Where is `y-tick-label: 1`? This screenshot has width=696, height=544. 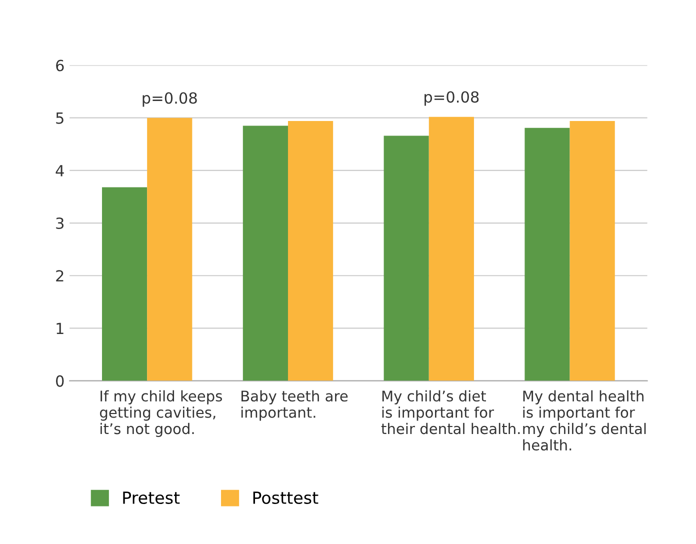
y-tick-label: 1 is located at coordinates (60, 328).